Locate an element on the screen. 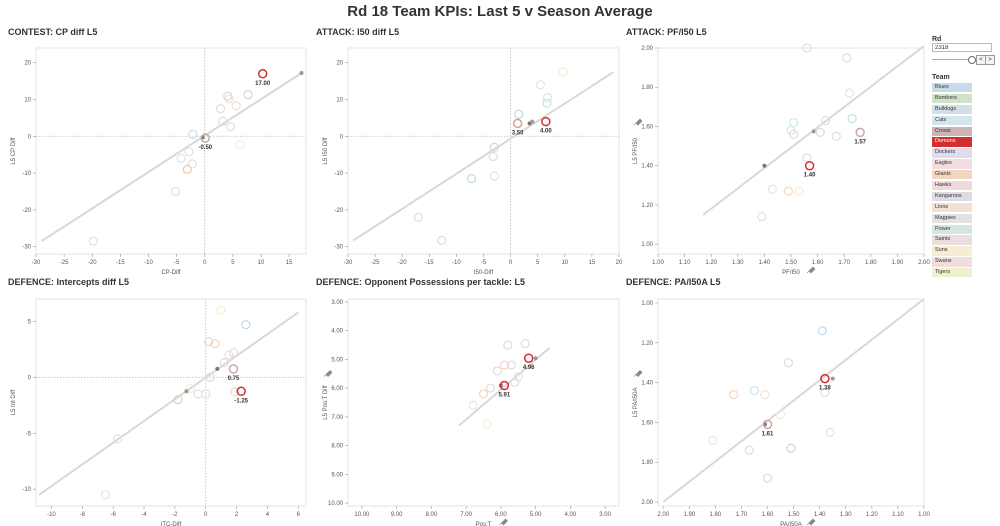  legend-item-tigers: Tigers is located at coordinates (952, 273).